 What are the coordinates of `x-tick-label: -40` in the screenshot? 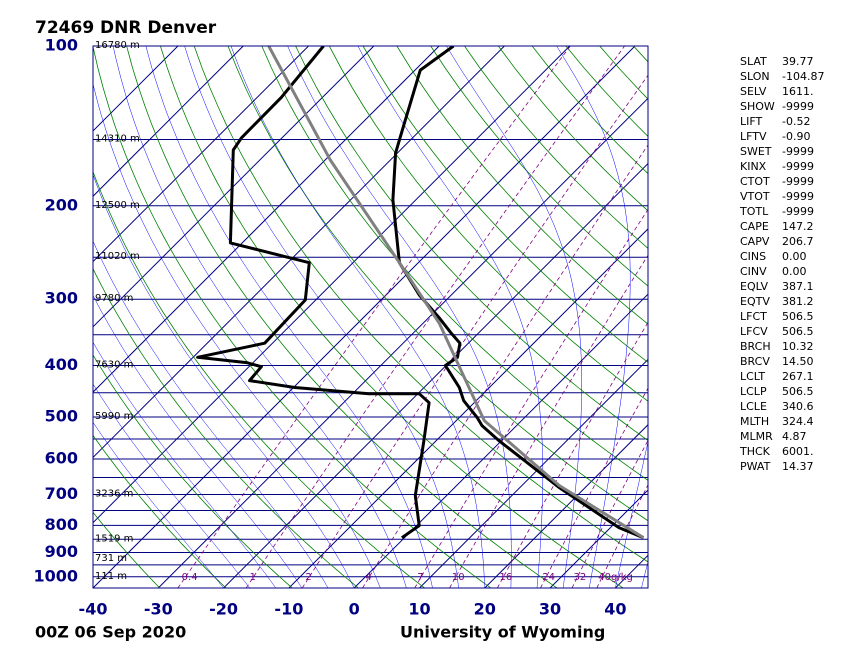 It's located at (93, 609).